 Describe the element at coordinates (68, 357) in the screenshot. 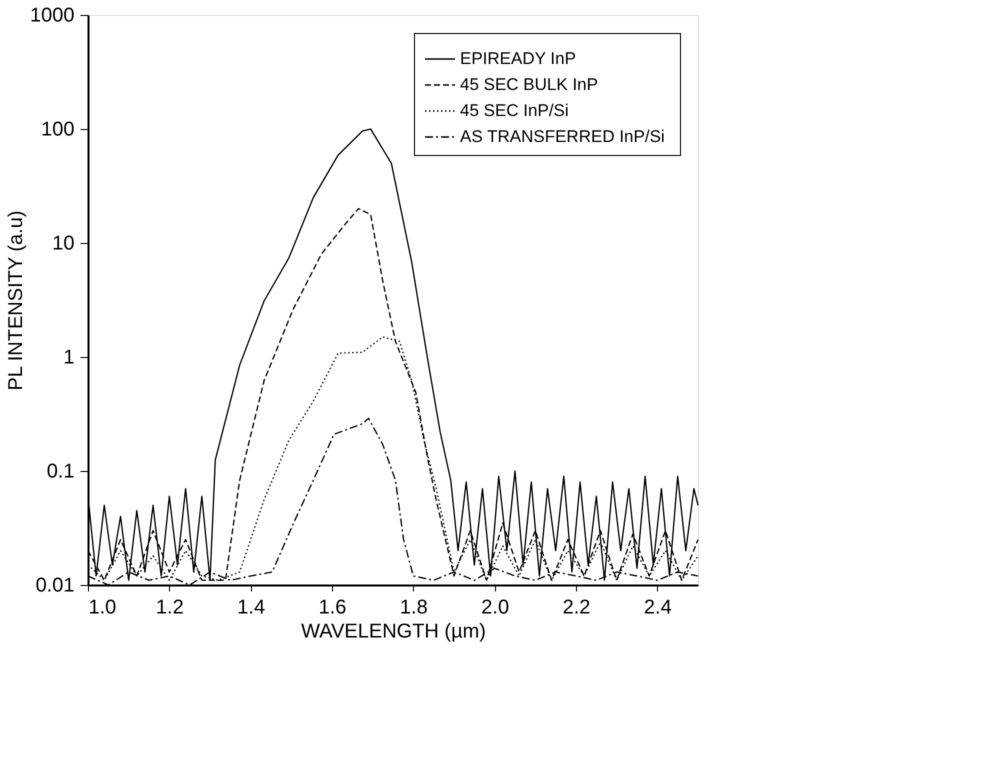

I see `y-tick-label: 1` at that location.